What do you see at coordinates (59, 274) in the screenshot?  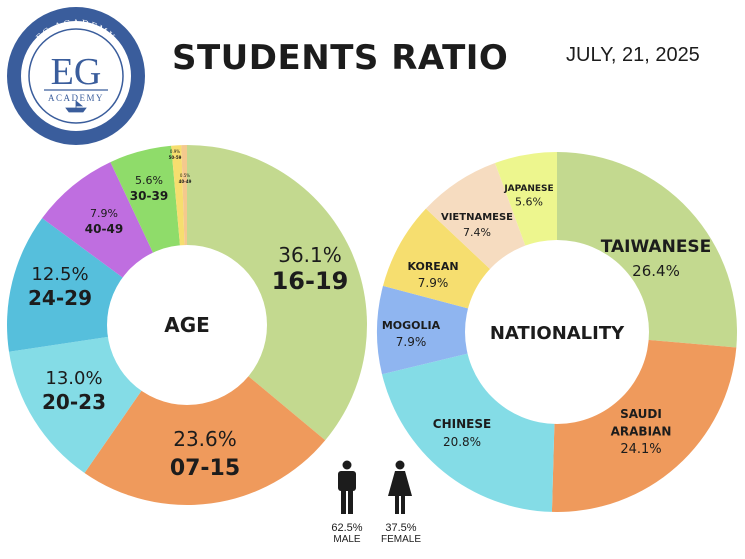 I see `age-value-label-24-29-3: 12.5%` at bounding box center [59, 274].